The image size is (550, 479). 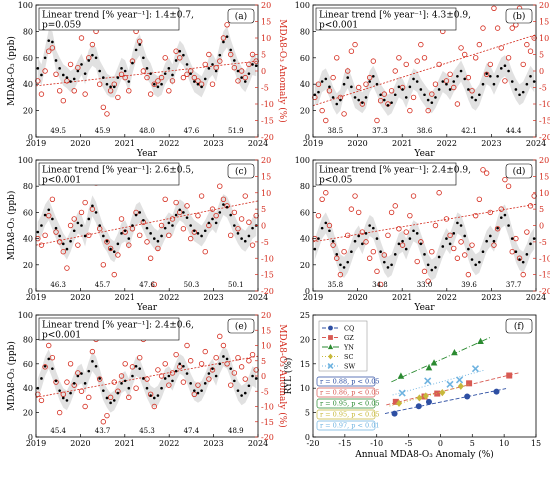 I want to click on panel-label: (b), so click(x=519, y=16).